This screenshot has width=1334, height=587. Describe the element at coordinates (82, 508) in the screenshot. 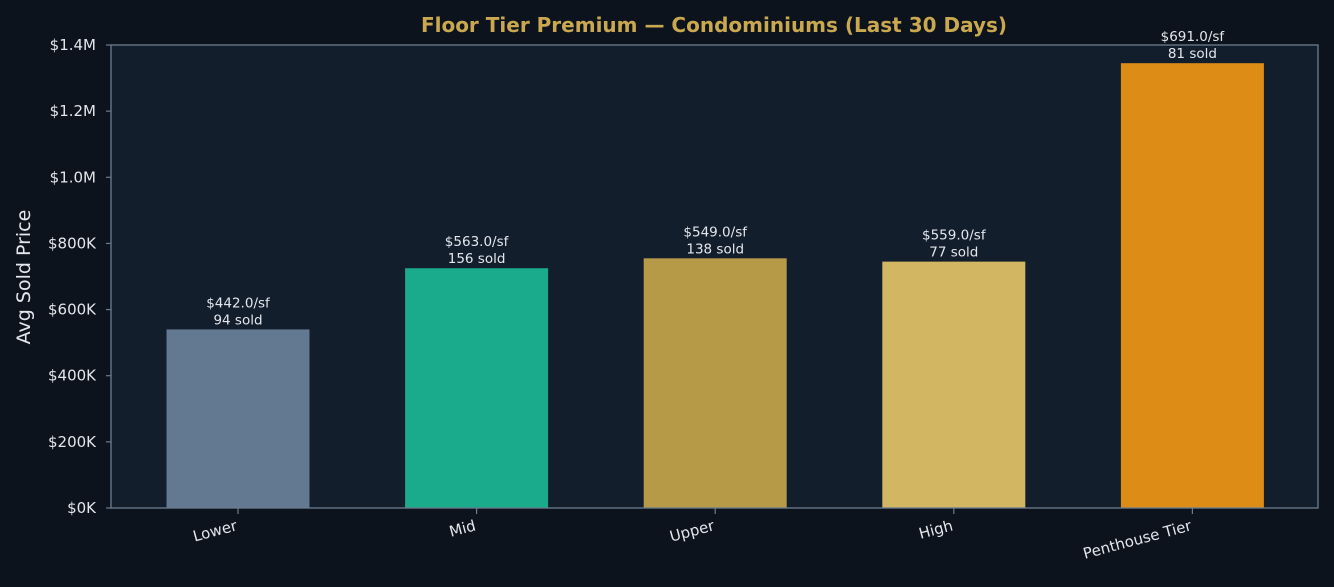

I see `y-tick-label: $0K` at that location.